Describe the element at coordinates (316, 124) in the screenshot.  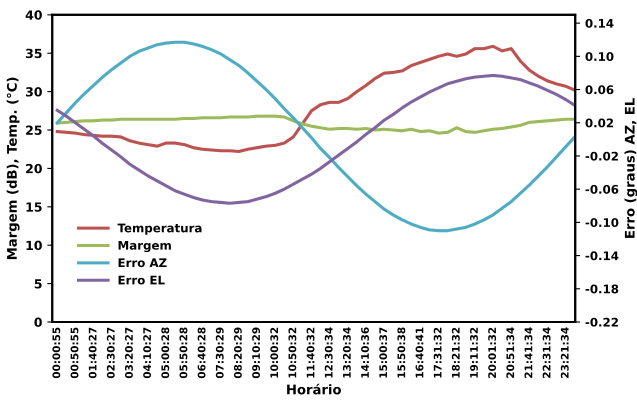
I see `line-series` at that location.